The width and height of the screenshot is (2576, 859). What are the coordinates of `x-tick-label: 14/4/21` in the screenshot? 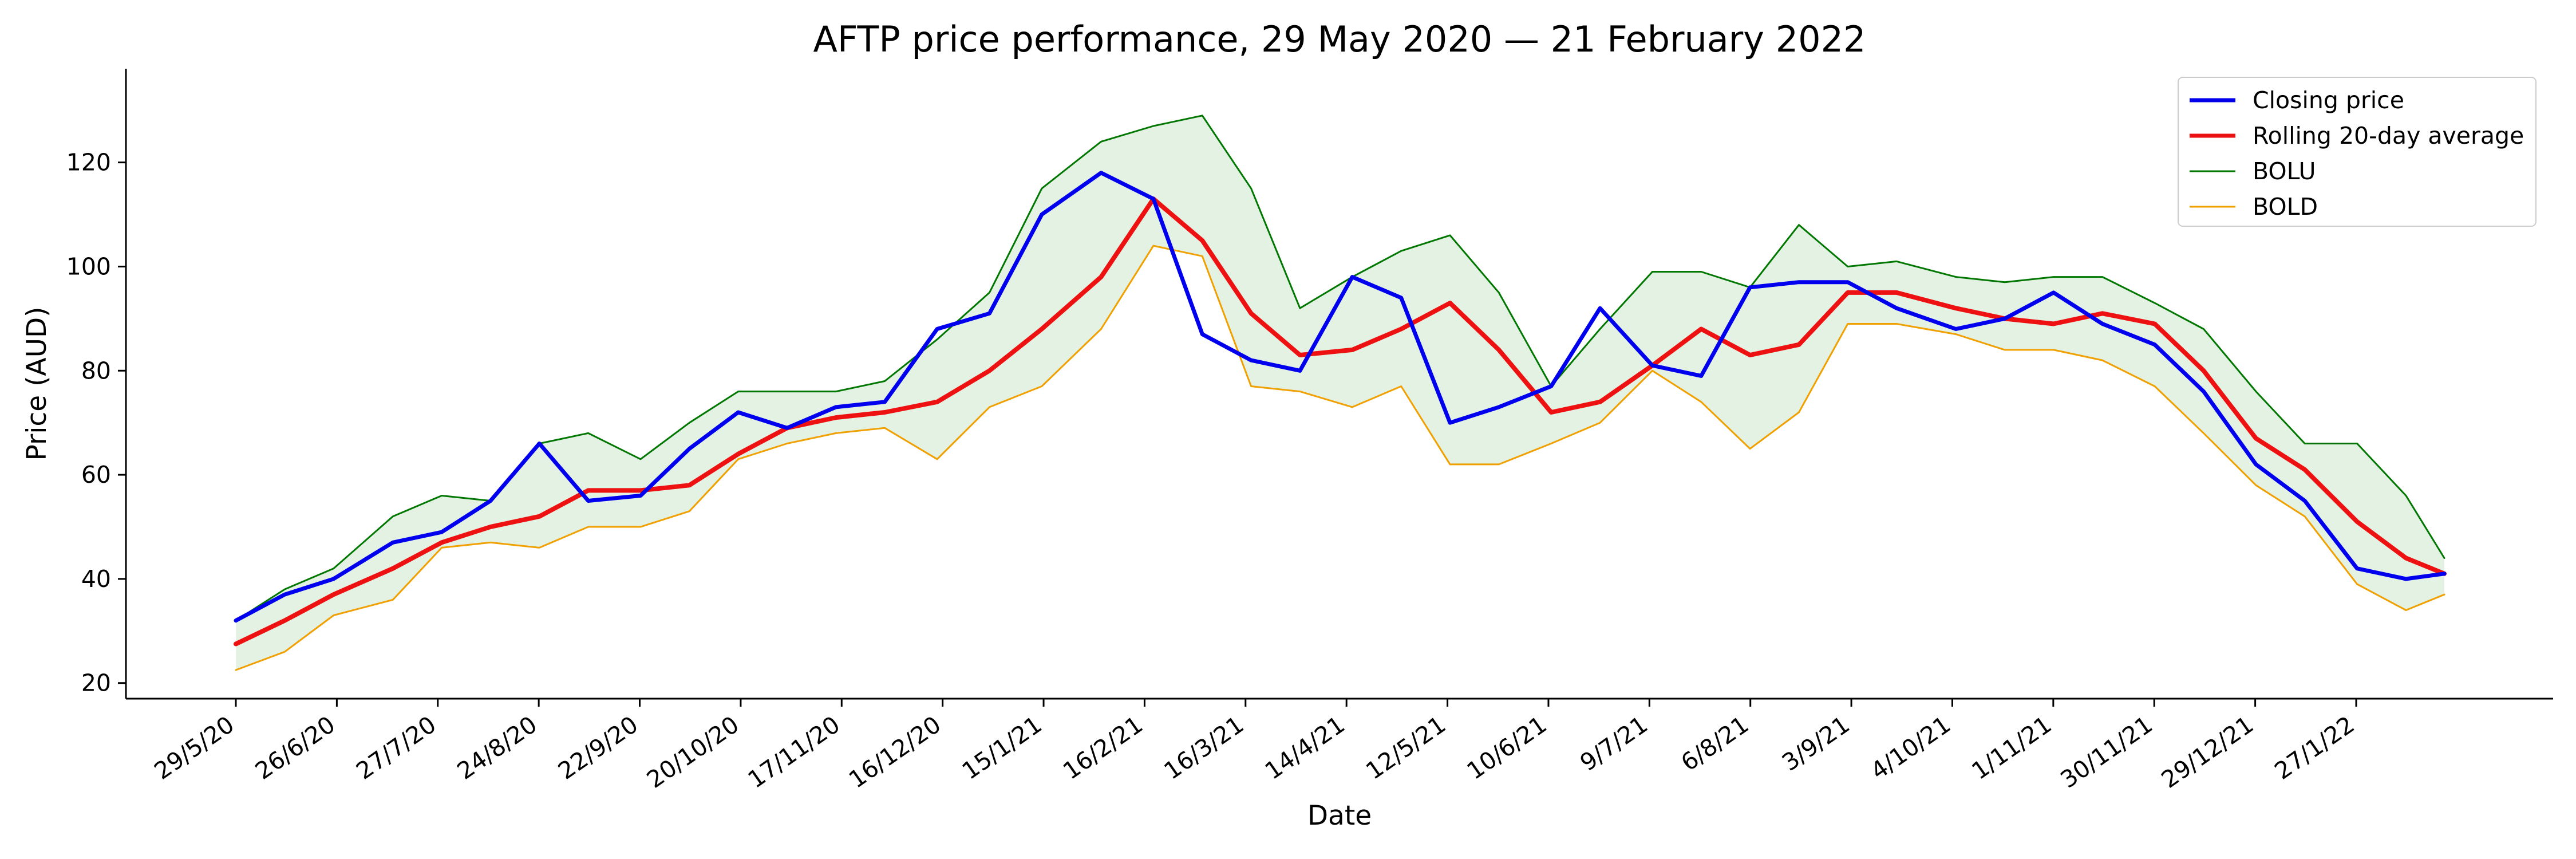 It's located at (1305, 748).